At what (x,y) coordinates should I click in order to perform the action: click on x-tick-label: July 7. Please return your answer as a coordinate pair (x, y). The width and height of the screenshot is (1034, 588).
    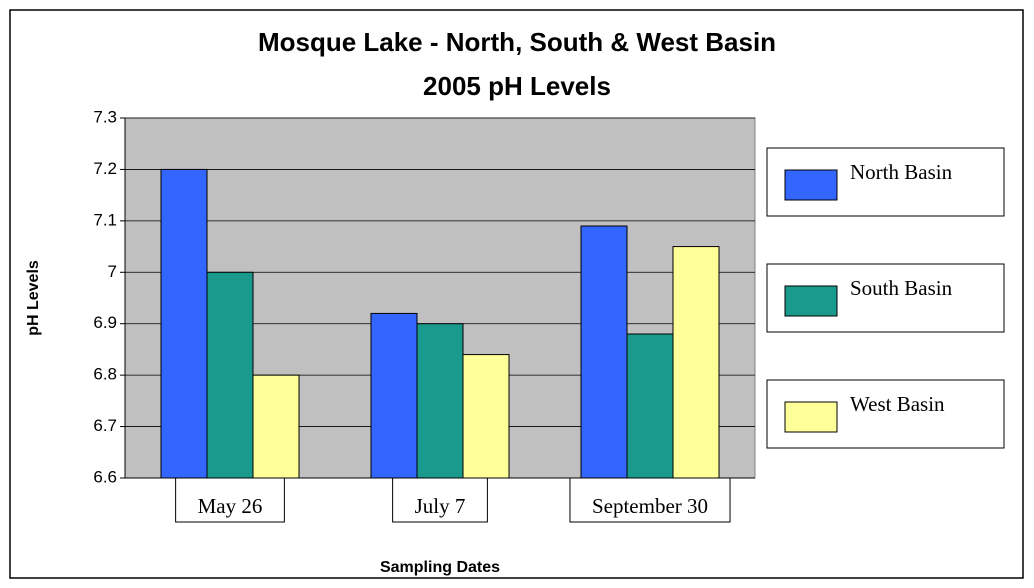
    Looking at the image, I should click on (440, 506).